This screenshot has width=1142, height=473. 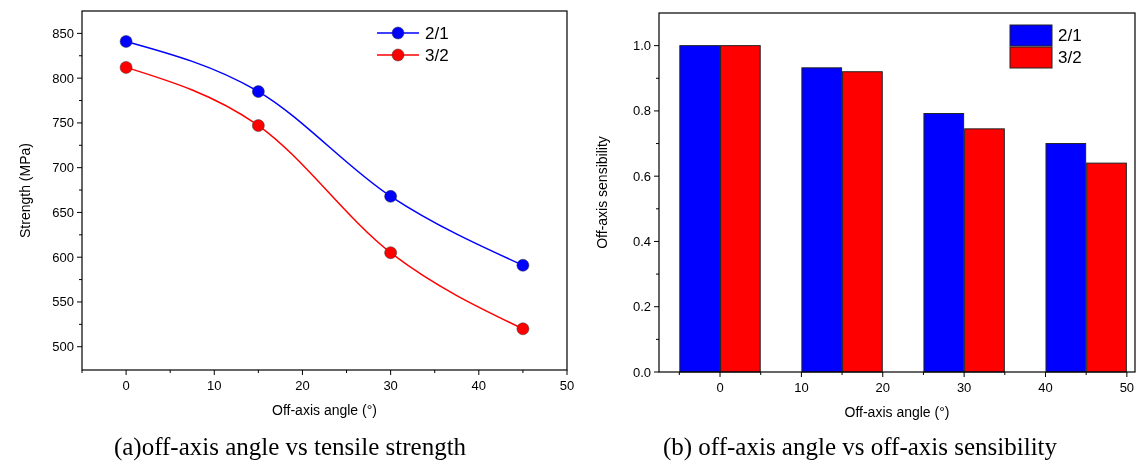 What do you see at coordinates (63, 257) in the screenshot?
I see `y-tick-label: 600` at bounding box center [63, 257].